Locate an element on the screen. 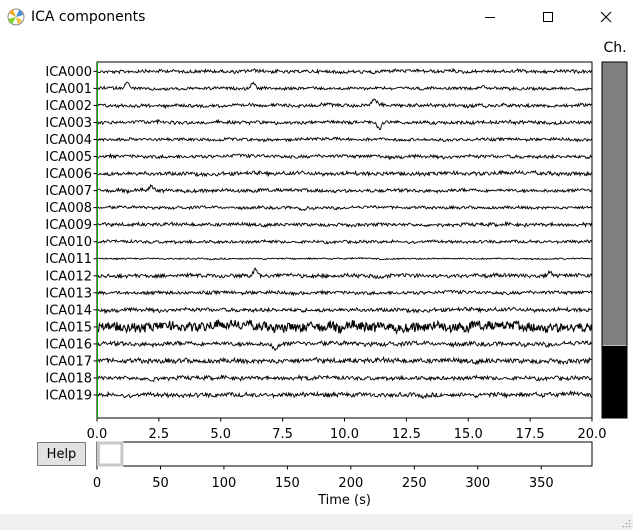 The image size is (633, 530). channel-label-ica000: ICA000 is located at coordinates (68, 72).